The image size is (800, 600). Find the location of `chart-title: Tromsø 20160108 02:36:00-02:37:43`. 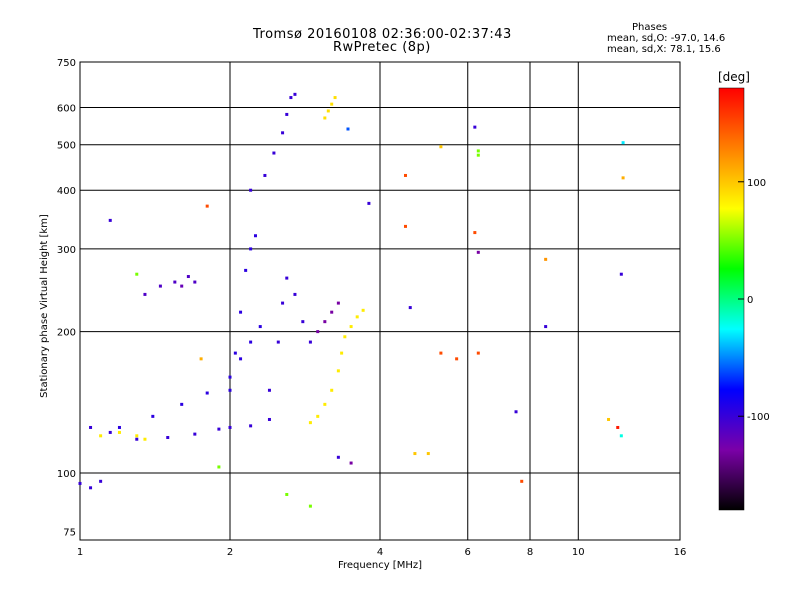

chart-title: Tromsø 20160108 02:36:00-02:37:43 is located at coordinates (382, 34).